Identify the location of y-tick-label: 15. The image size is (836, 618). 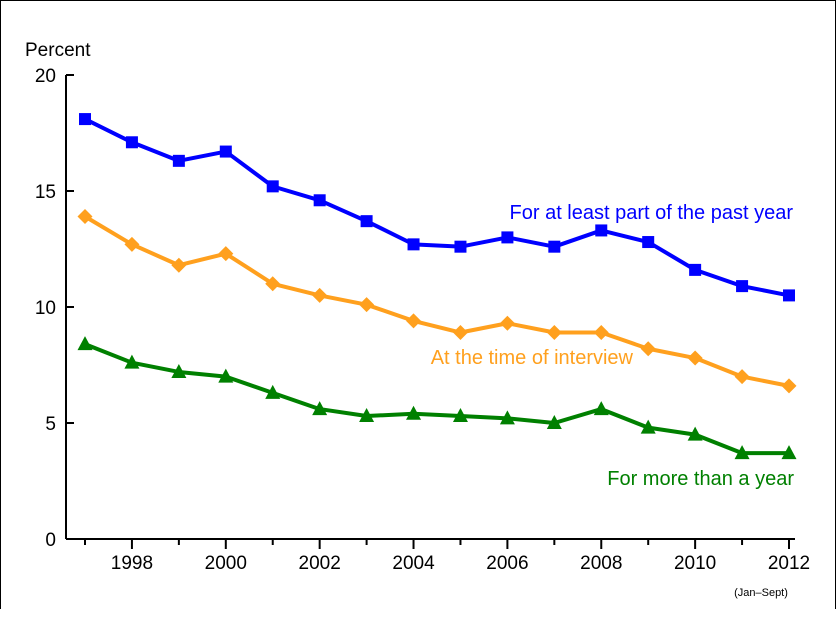
(45, 192).